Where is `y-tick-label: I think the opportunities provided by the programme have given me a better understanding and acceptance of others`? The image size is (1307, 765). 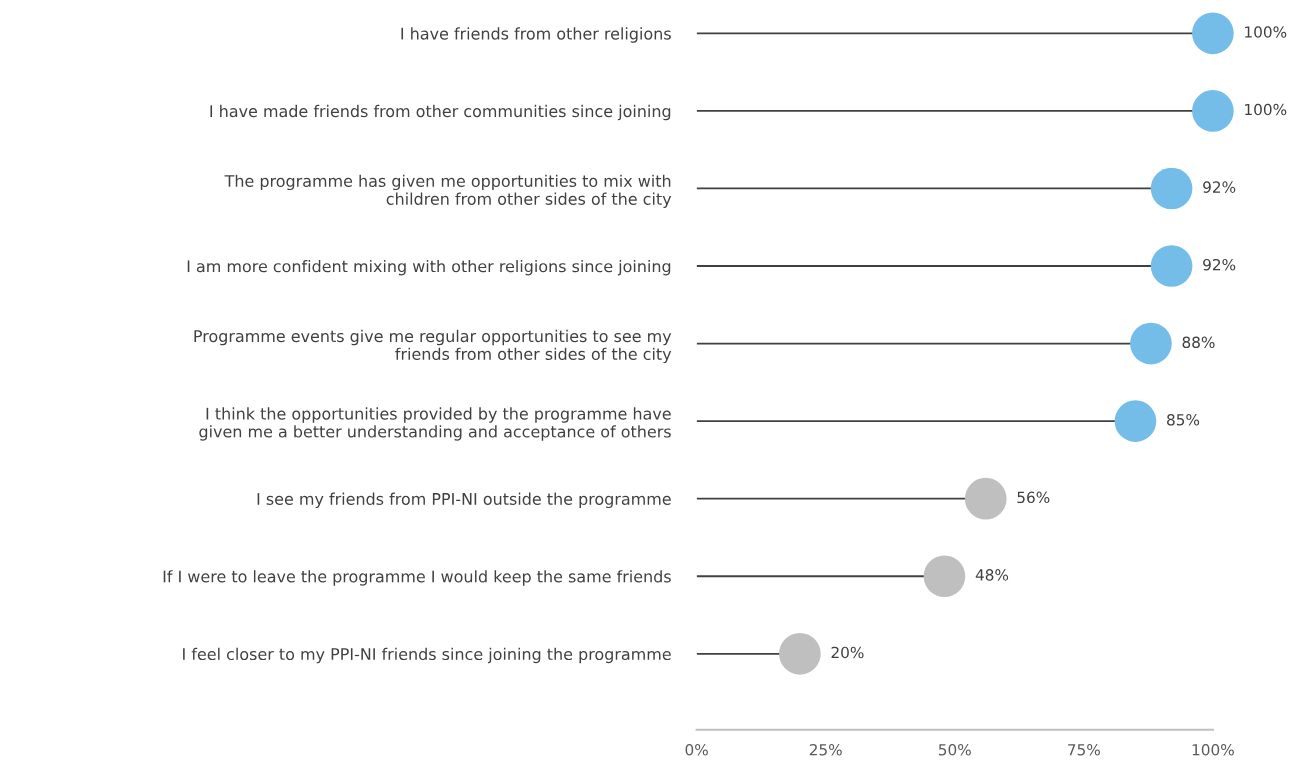
y-tick-label: I think the opportunities provided by the programme have given me a better understanding and acceptance of others is located at coordinates (435, 424).